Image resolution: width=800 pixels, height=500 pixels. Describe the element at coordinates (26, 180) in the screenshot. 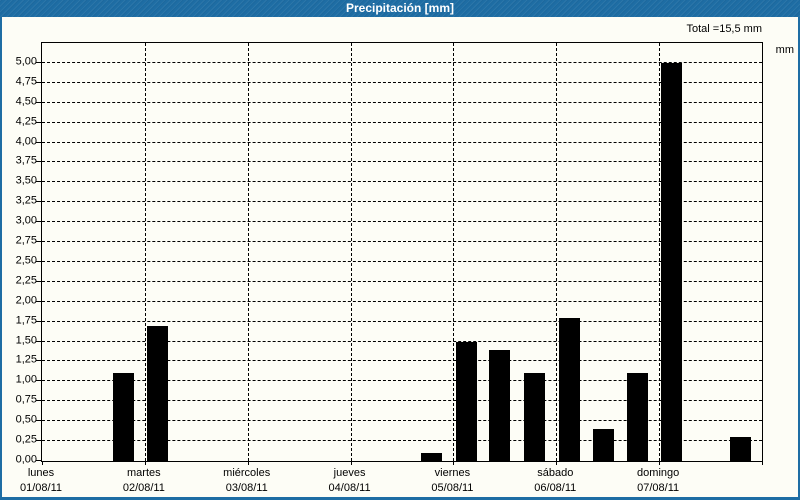

I see `y-tick-label: 3,50` at that location.